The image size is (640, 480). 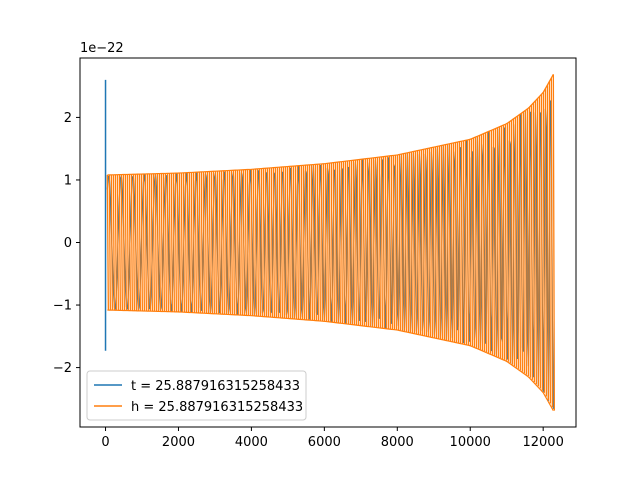 What do you see at coordinates (330, 360) in the screenshot?
I see `series-h-lower-edge` at bounding box center [330, 360].